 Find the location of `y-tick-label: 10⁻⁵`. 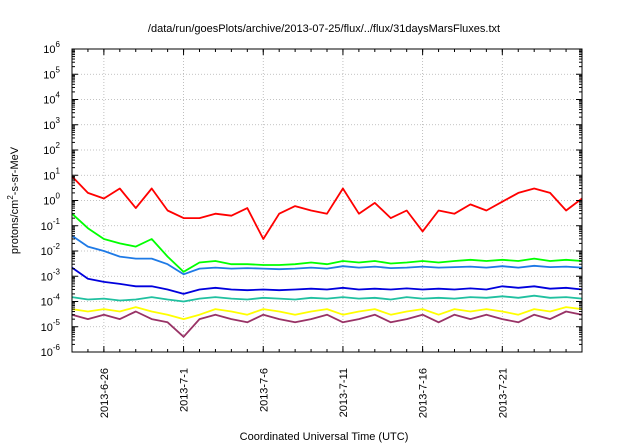

y-tick-label: 10⁻⁵ is located at coordinates (51, 326).